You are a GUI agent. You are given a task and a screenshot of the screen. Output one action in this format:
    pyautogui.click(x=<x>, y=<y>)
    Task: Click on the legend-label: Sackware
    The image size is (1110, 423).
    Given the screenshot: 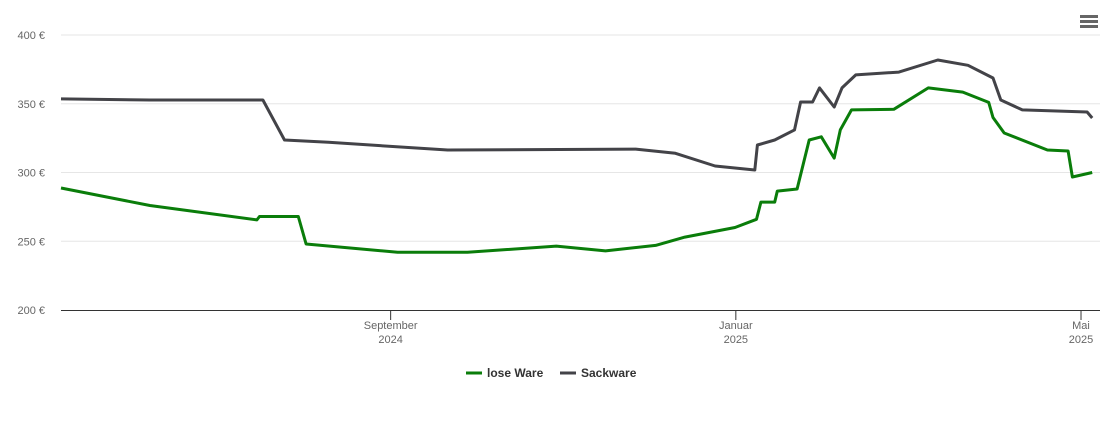 What is the action you would take?
    pyautogui.click(x=609, y=373)
    